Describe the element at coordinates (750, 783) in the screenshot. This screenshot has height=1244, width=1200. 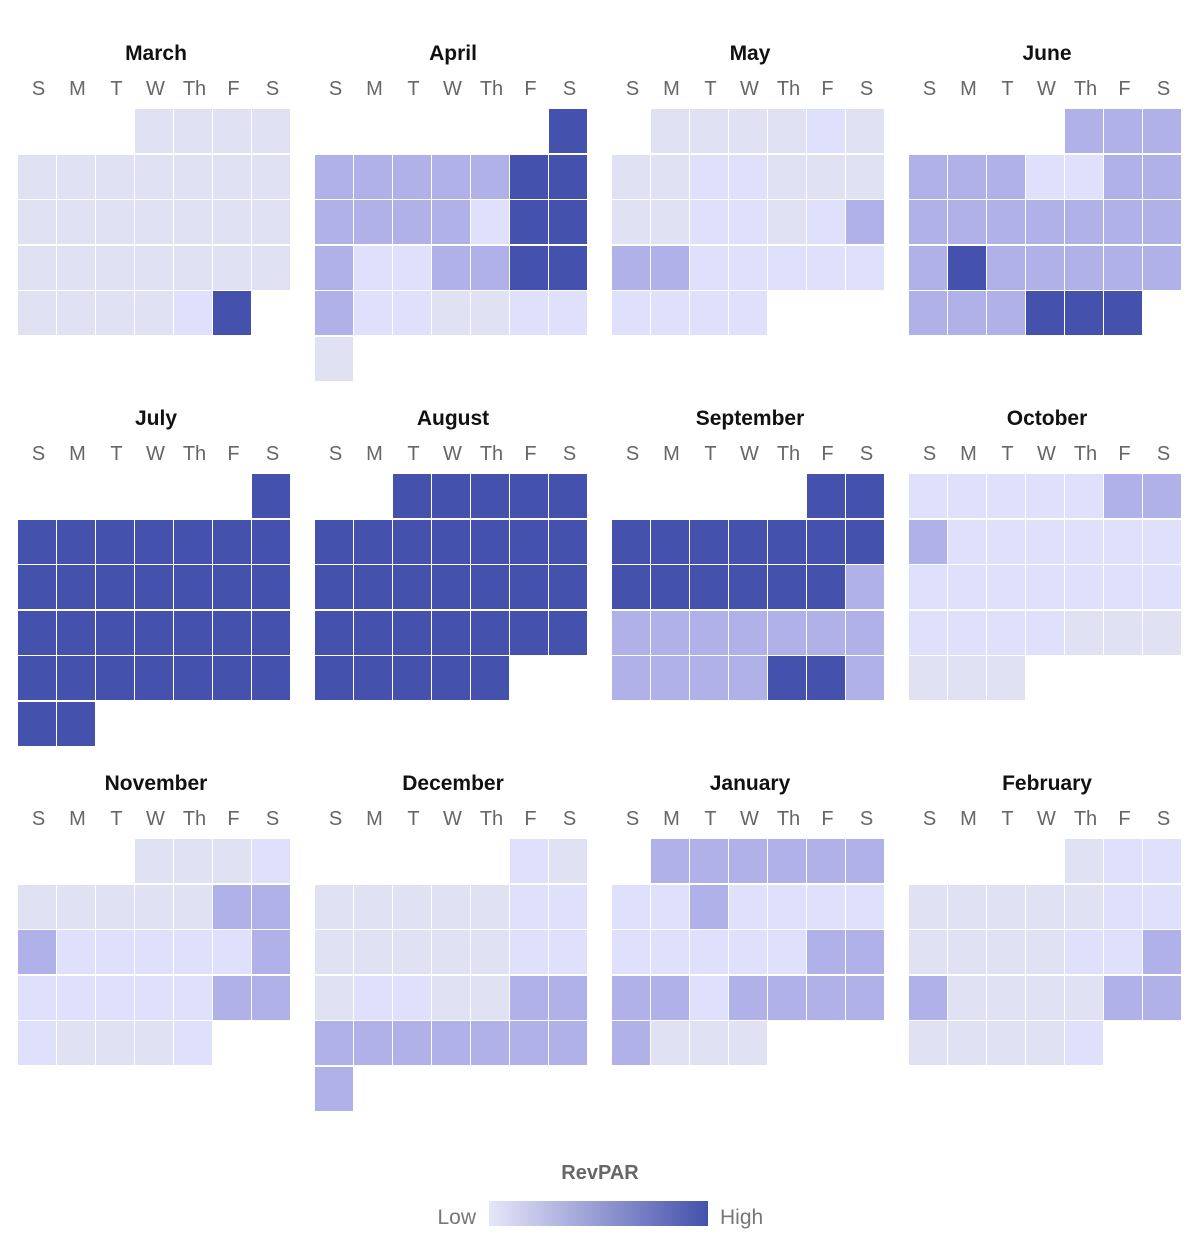
I see `month-title: January` at that location.